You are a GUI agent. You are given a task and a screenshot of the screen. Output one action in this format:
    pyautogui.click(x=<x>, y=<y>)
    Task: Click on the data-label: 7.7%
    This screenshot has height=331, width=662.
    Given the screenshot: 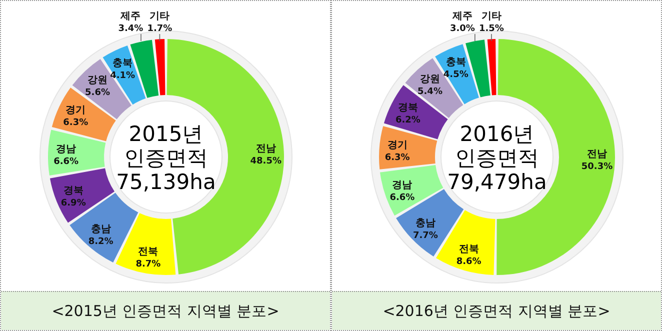 What is the action you would take?
    pyautogui.click(x=425, y=235)
    